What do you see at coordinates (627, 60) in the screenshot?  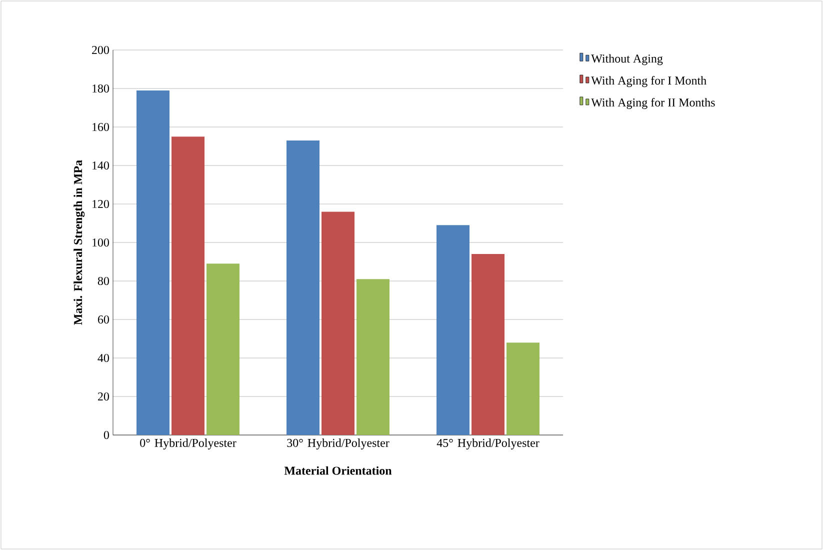 I see `legend-label: Without Aging` at bounding box center [627, 60].